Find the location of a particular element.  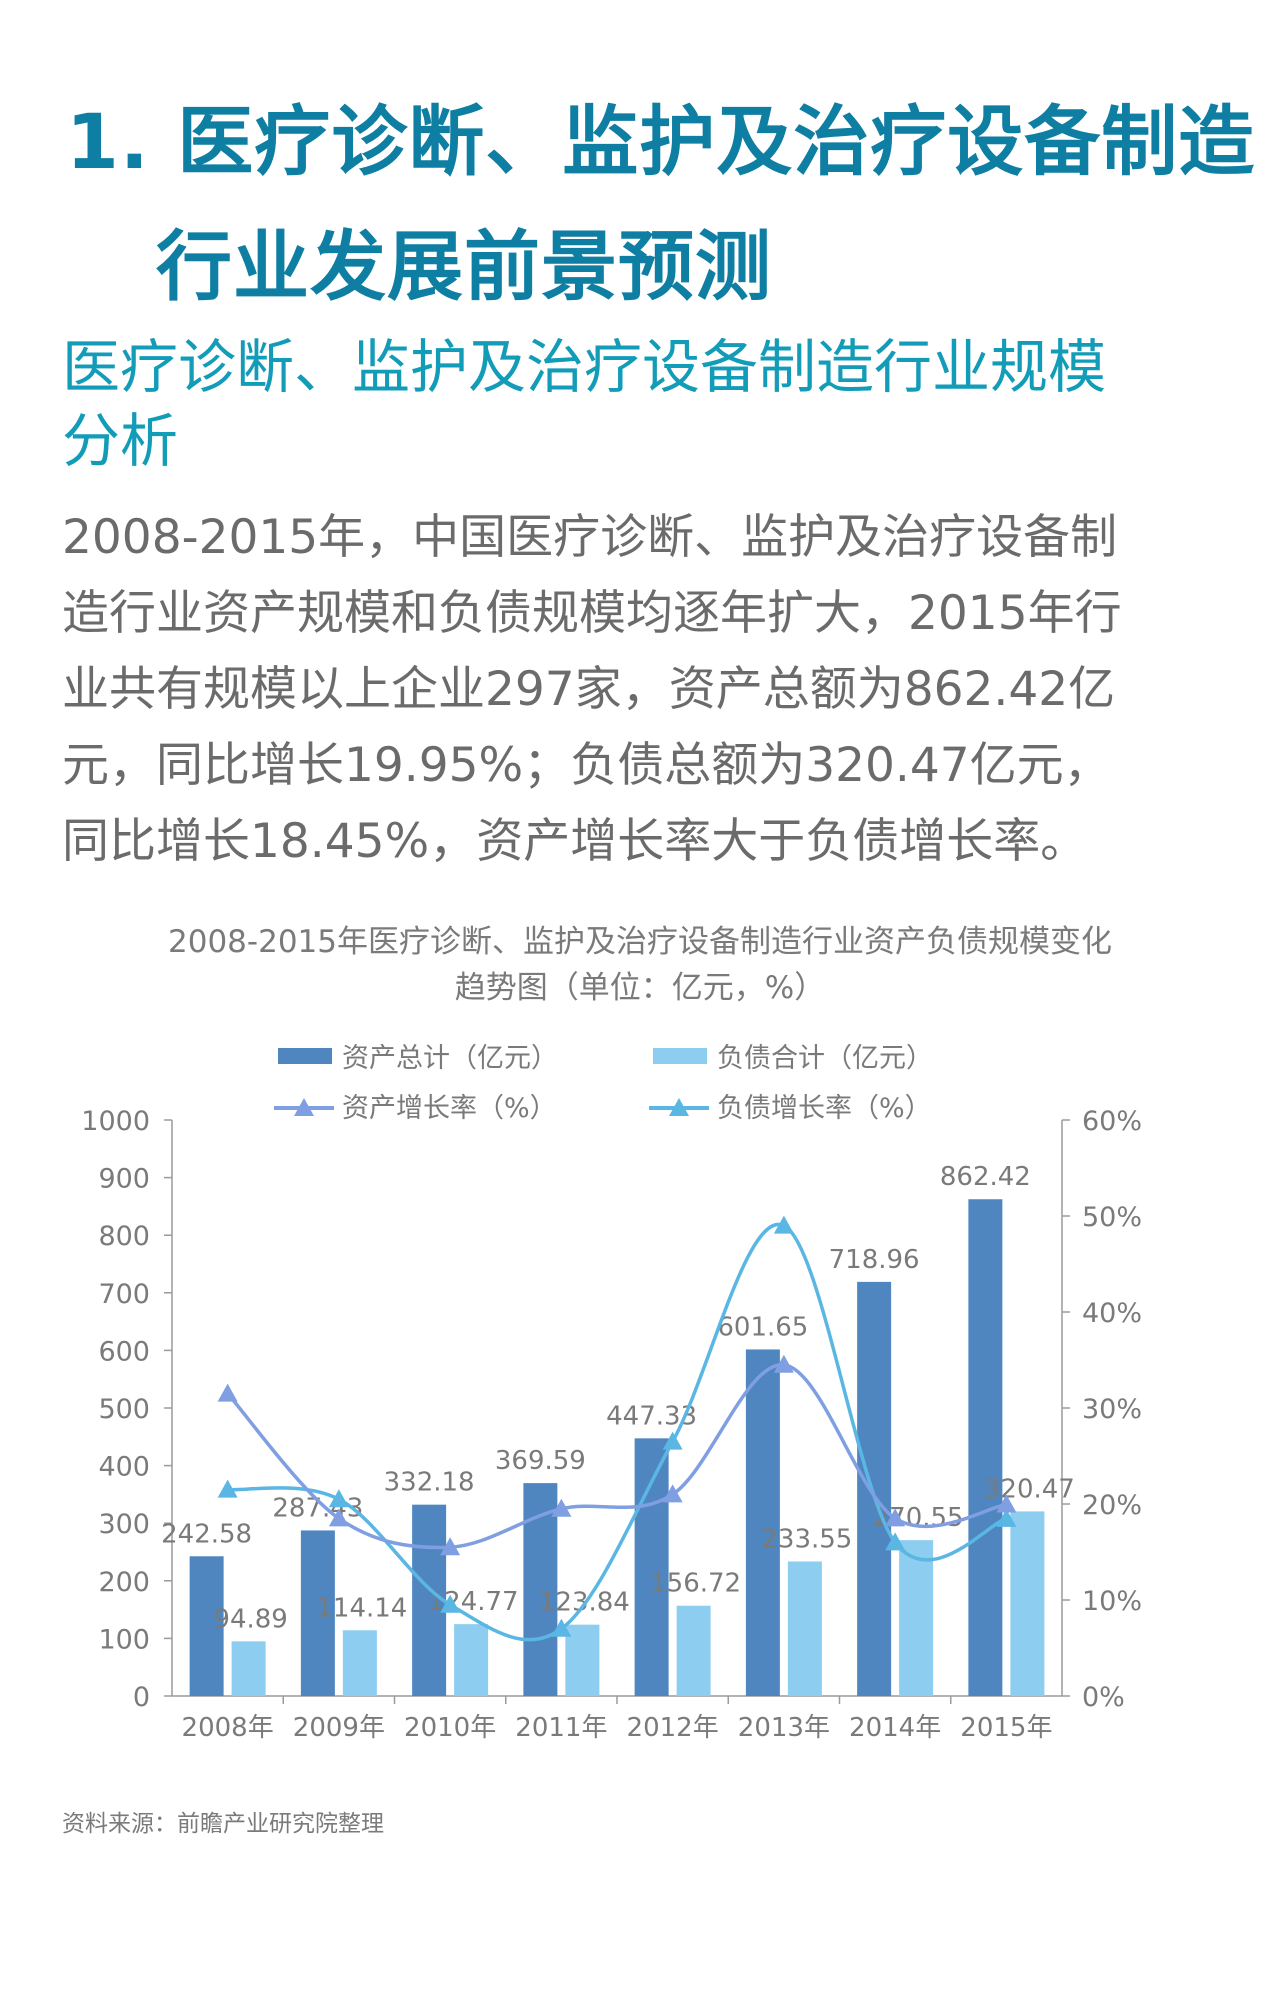

right-tick-label: 0% is located at coordinates (1103, 1697).